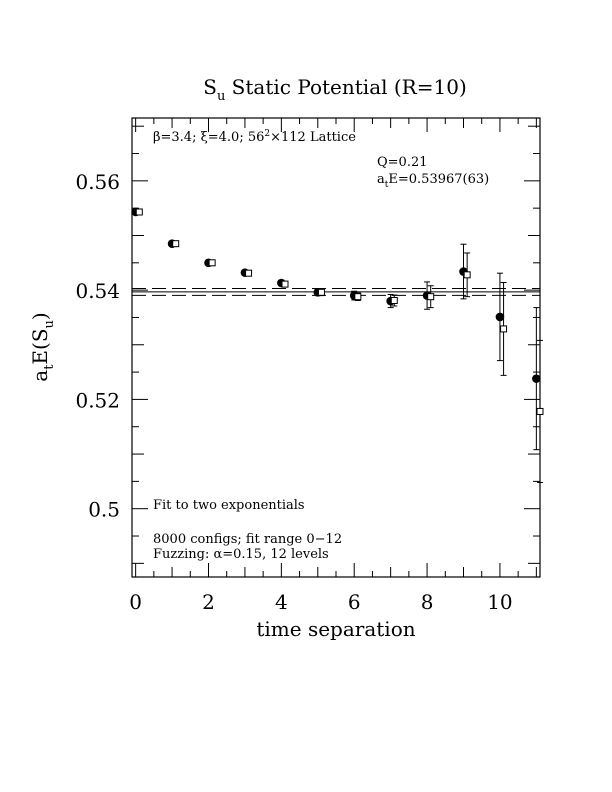  I want to click on lattice-prefix: β=3.4; ξ=4.0; 56, so click(208, 137).